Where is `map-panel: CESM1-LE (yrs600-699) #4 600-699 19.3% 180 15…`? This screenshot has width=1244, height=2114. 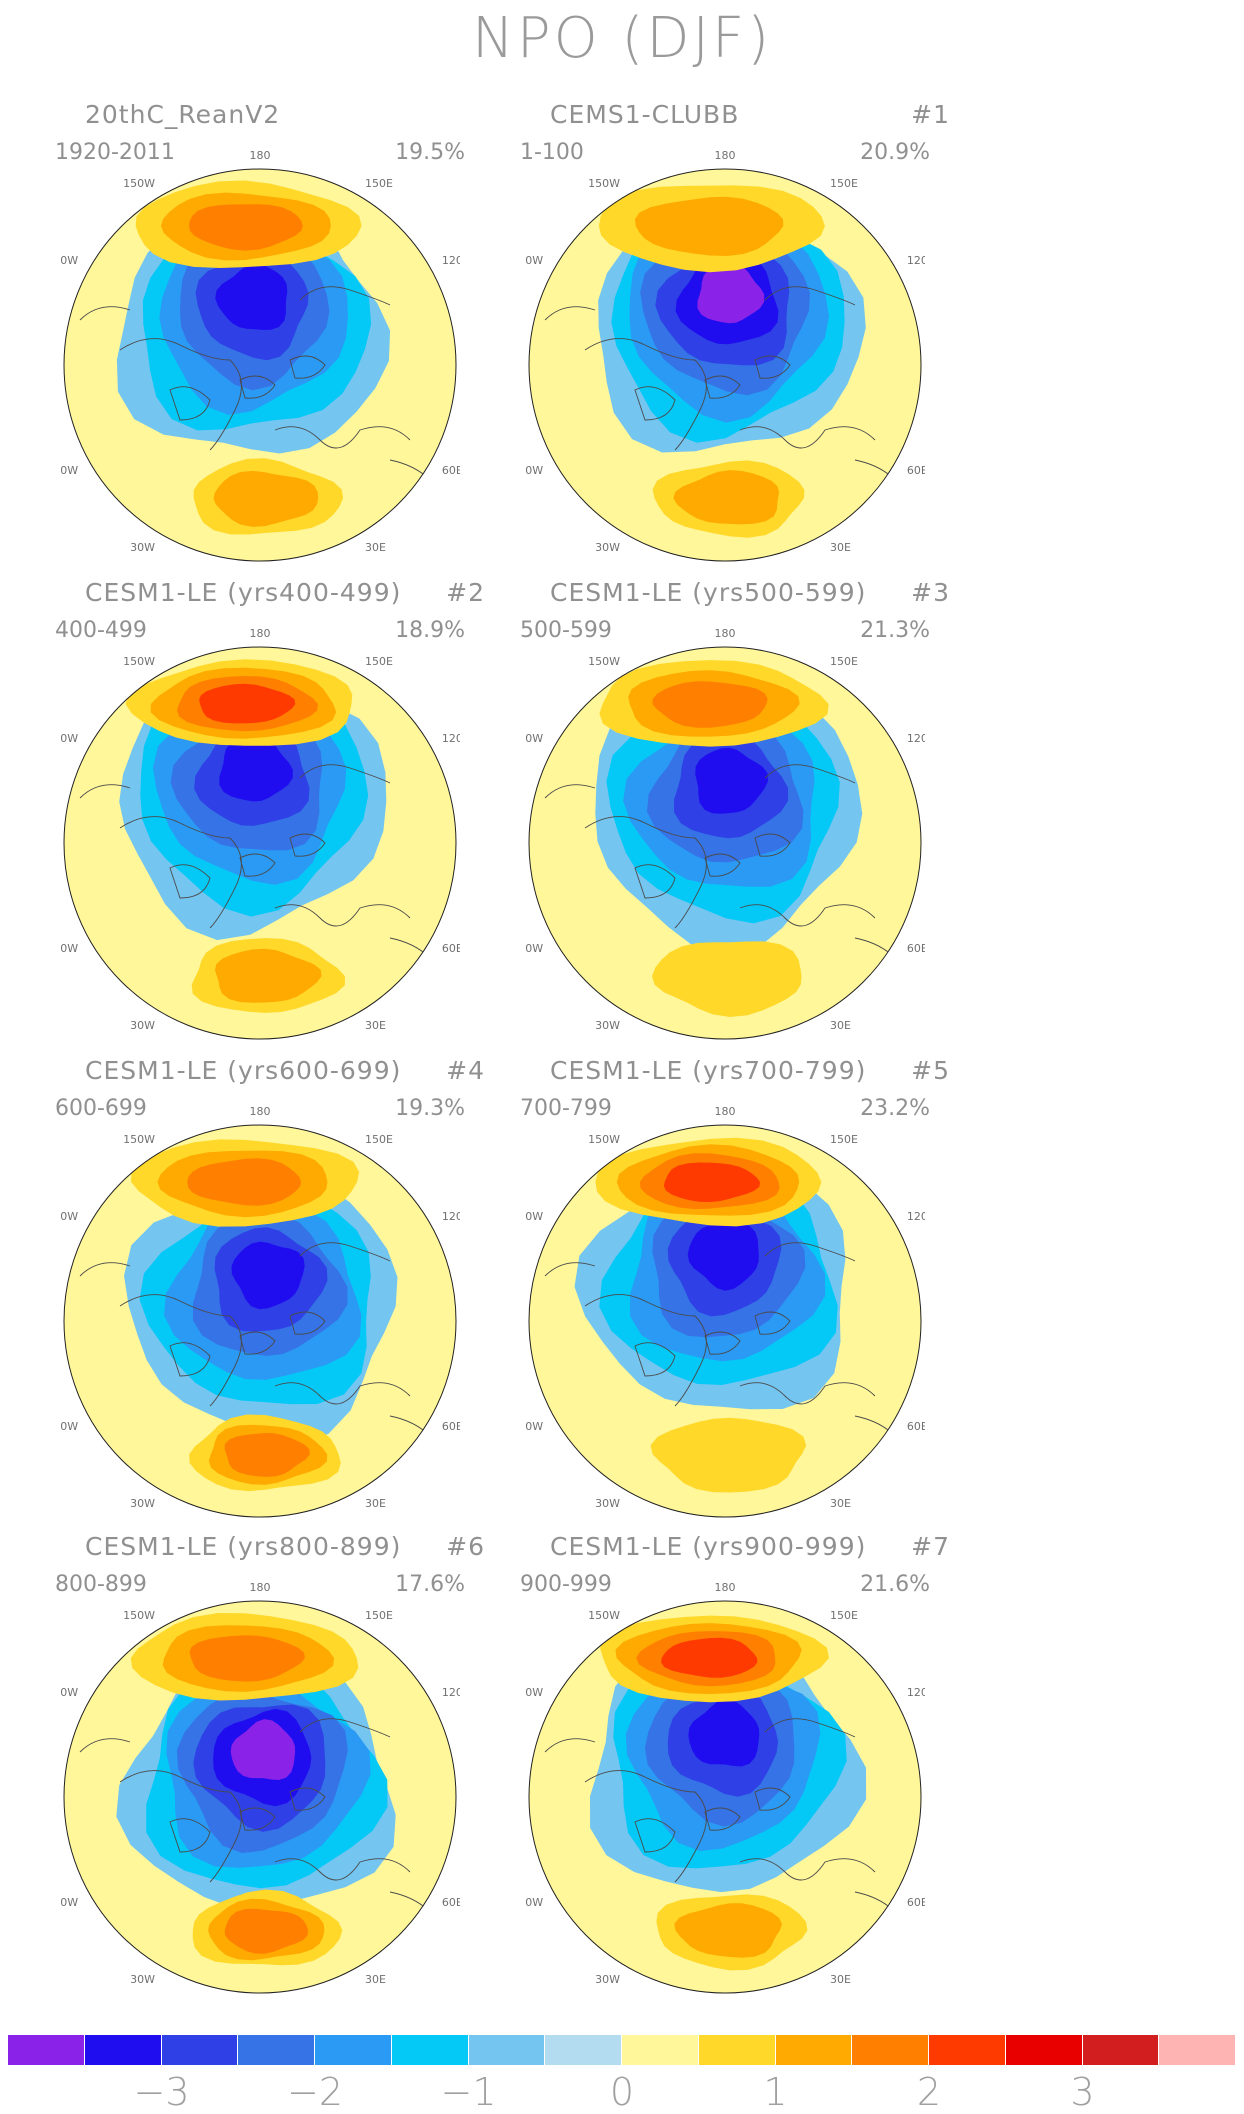 map-panel: CESM1-LE (yrs600-699) #4 600-699 19.3% 180 15… is located at coordinates (260, 1291).